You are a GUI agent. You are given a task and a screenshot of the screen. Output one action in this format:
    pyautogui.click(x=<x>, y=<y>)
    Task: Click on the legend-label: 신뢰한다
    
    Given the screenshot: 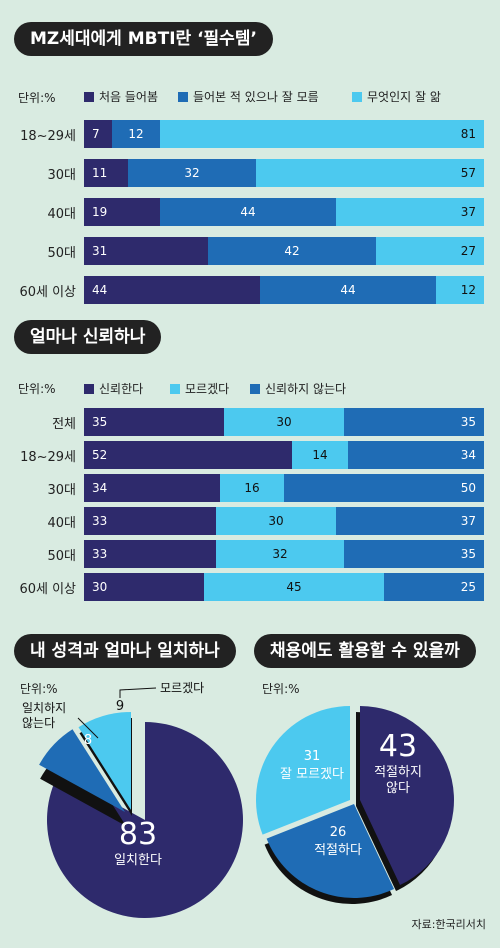 What is the action you would take?
    pyautogui.click(x=121, y=389)
    